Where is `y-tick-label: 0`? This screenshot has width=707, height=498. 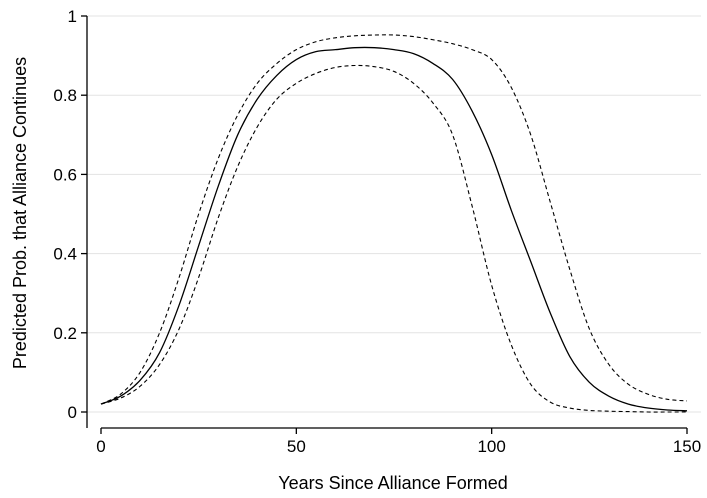
y-tick-label: 0 is located at coordinates (72, 412).